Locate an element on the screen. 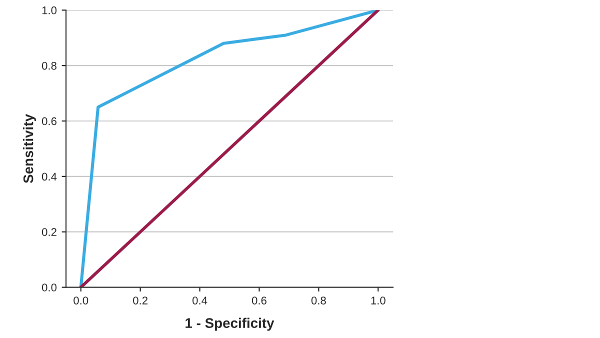 Image resolution: width=600 pixels, height=338 pixels. x-tick-label: 0.0 is located at coordinates (81, 300).